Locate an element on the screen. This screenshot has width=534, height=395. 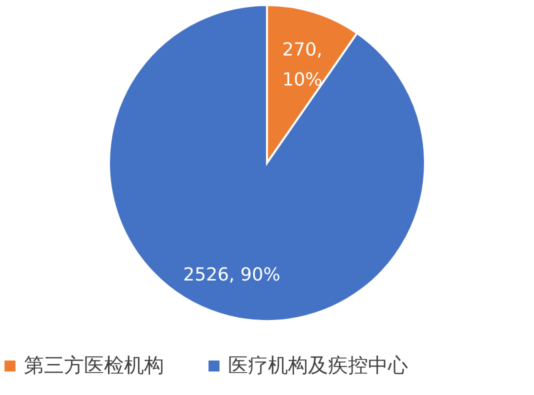
legend-label: 第三方医检机构 is located at coordinates (94, 365).